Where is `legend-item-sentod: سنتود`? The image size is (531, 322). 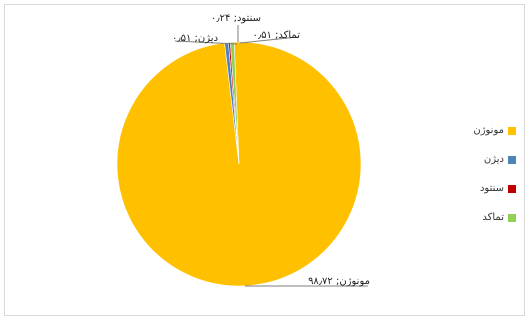
legend-item-sentod: سنتود is located at coordinates (481, 188).